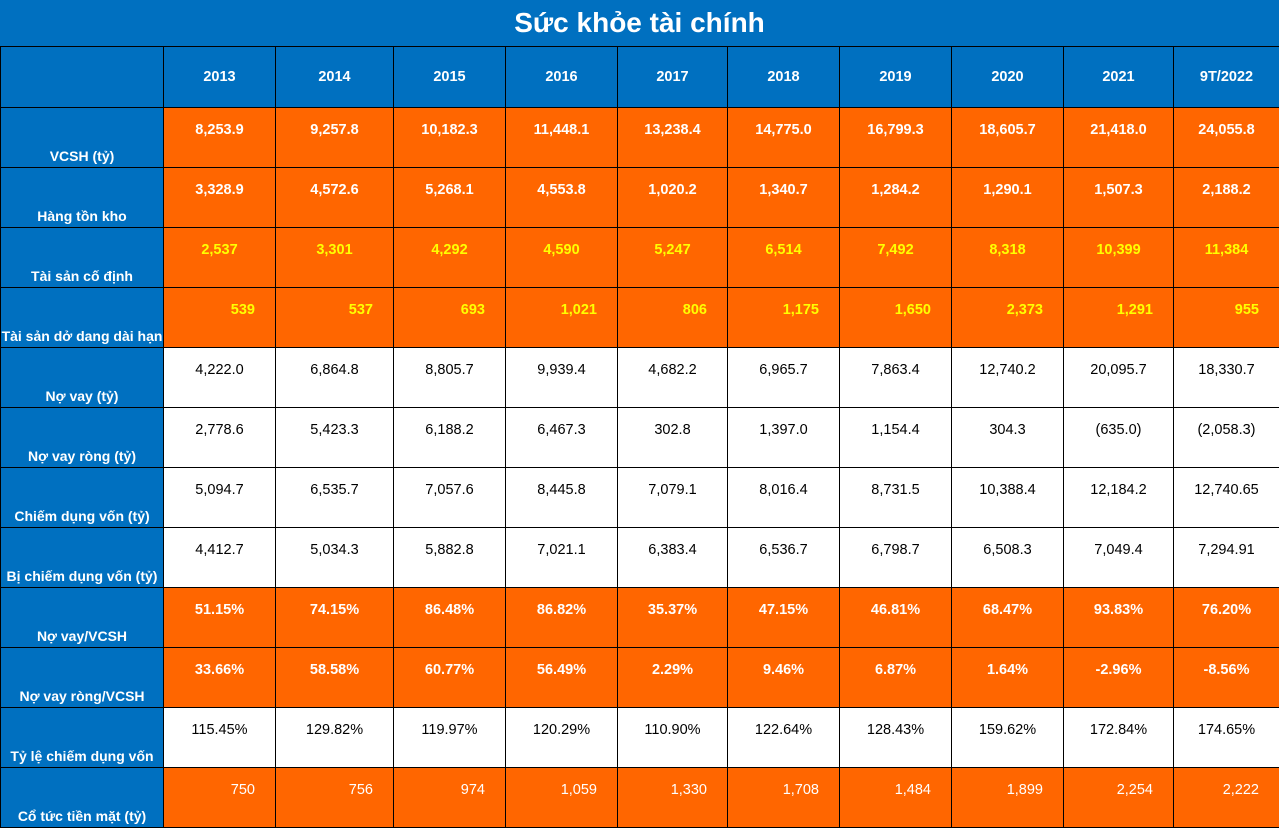 This screenshot has width=1279, height=828. Describe the element at coordinates (673, 378) in the screenshot. I see `table-cell: 4,682.2` at that location.